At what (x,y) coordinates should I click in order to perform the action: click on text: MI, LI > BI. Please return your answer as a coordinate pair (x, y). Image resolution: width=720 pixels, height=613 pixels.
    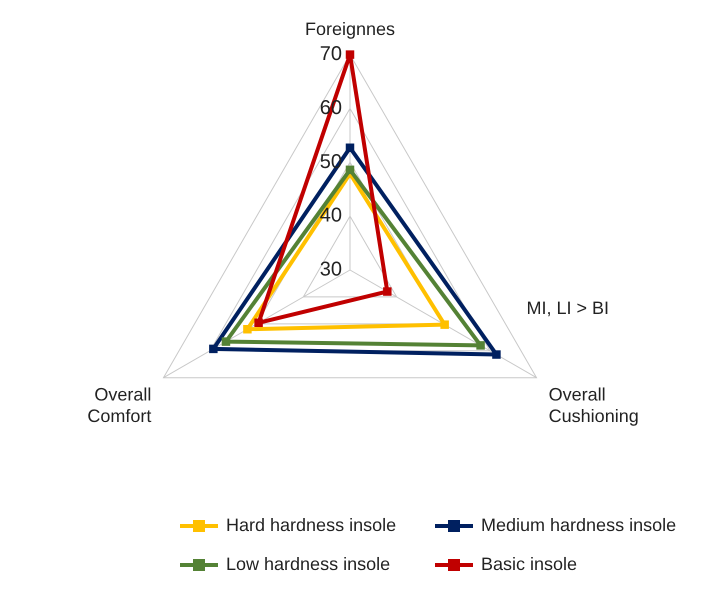
    Looking at the image, I should click on (568, 308).